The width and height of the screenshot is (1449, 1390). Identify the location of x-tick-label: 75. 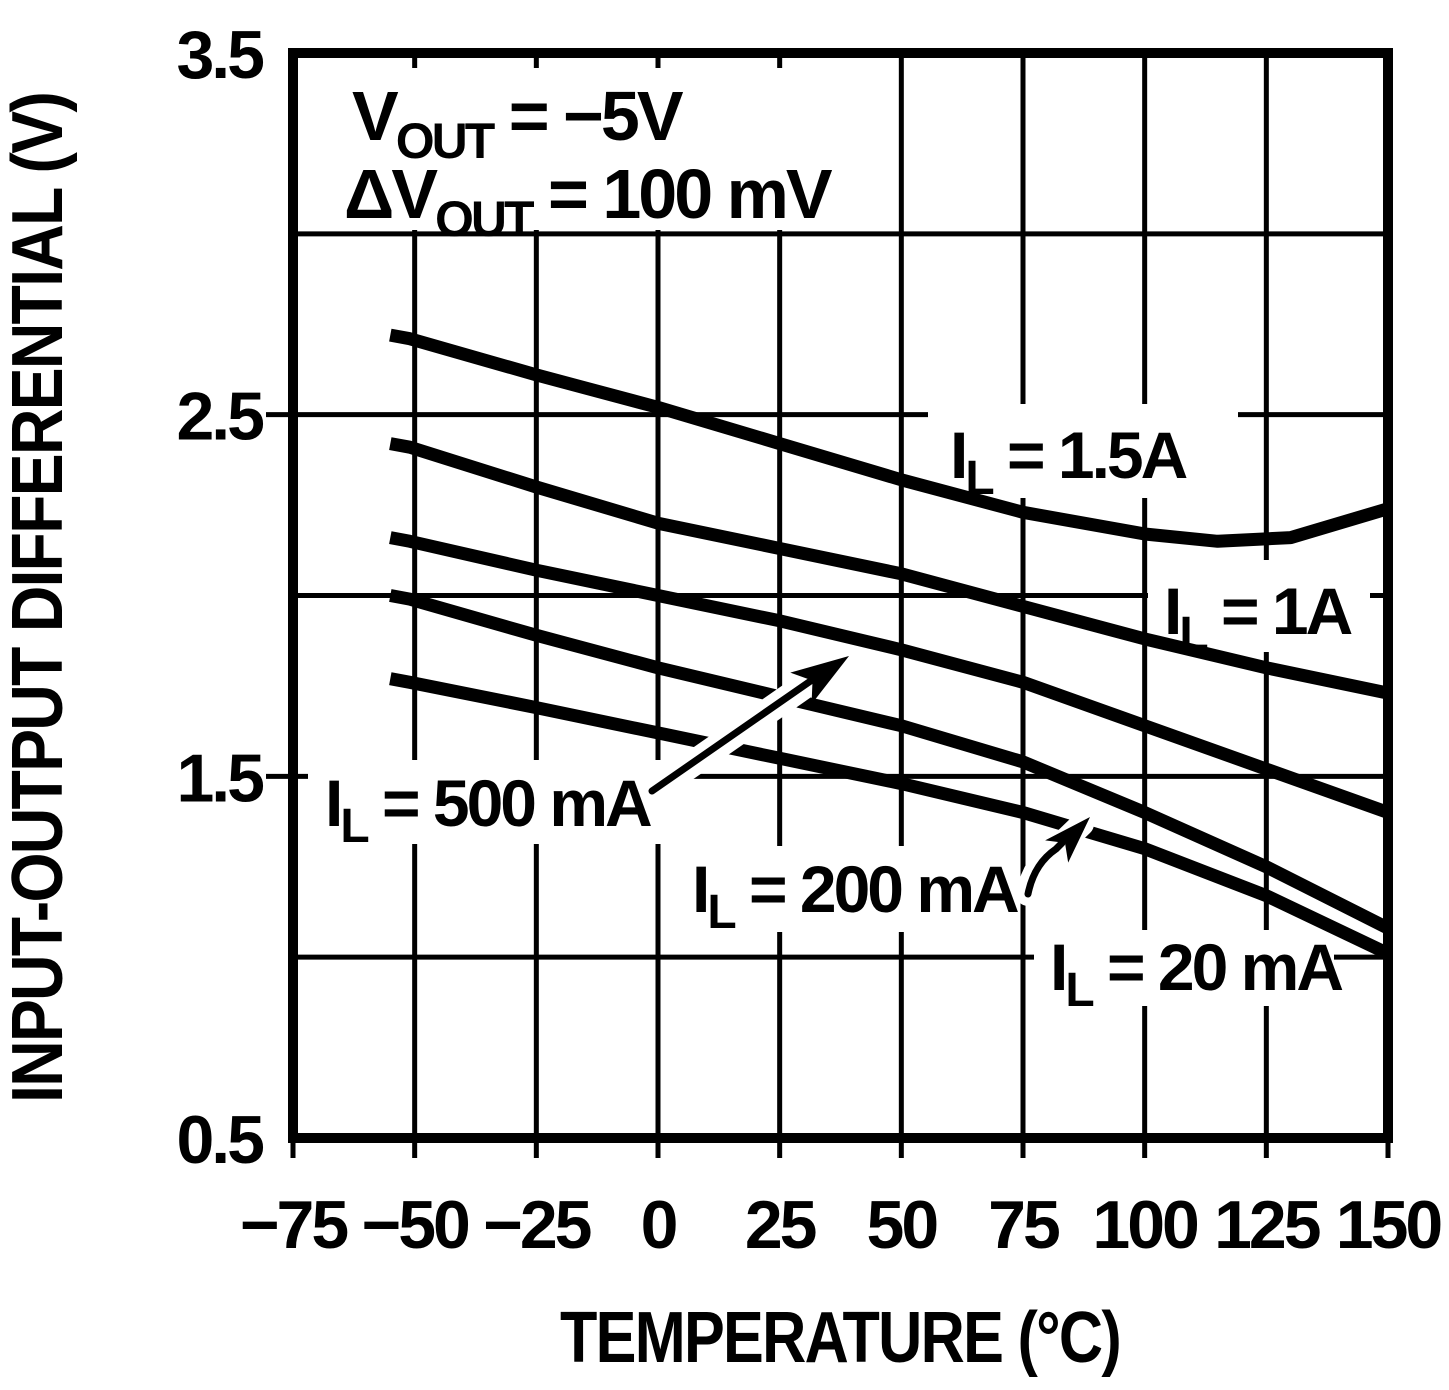
(1023, 1225).